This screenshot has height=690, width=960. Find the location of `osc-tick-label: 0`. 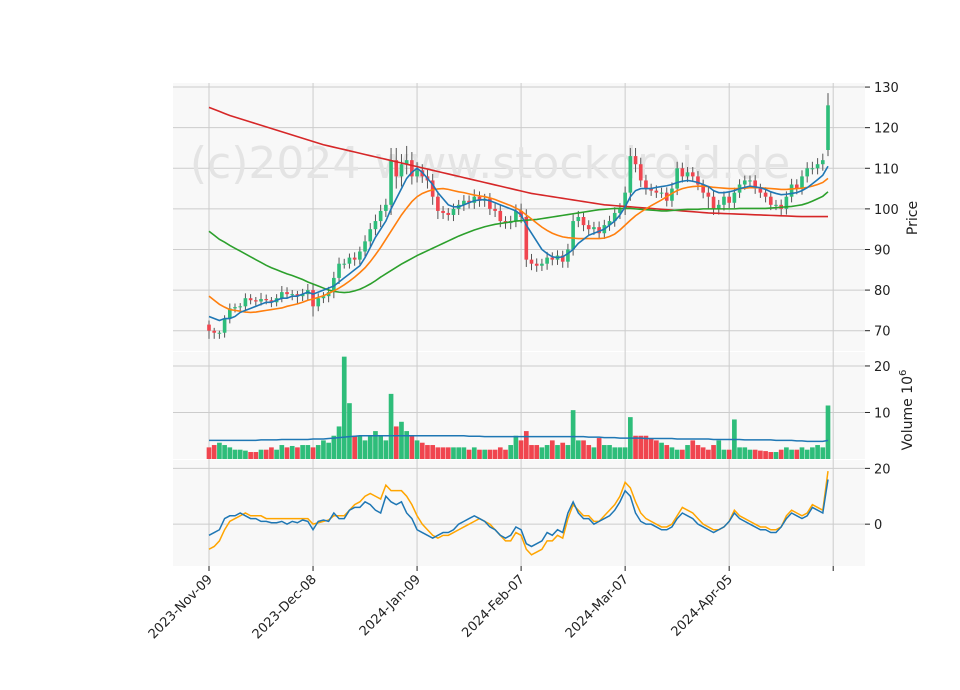

osc-tick-label: 0 is located at coordinates (878, 525).